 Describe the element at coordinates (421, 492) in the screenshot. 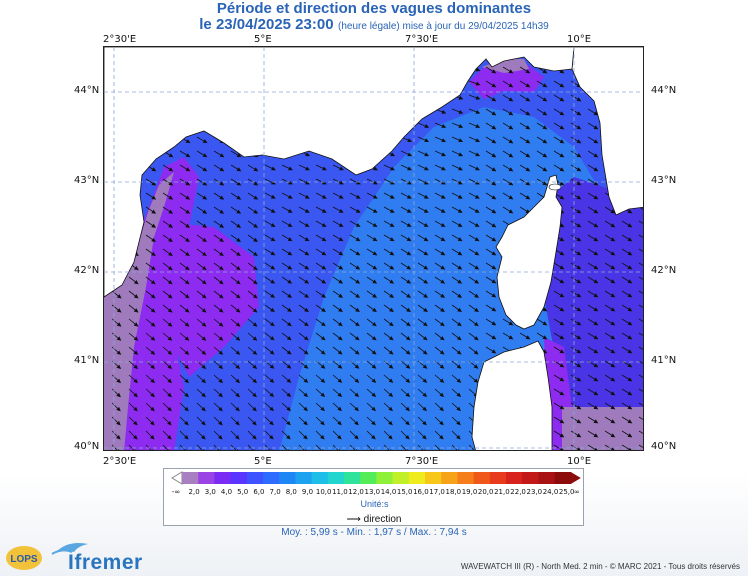

I see `colorbar-tick-label: 16,0` at that location.